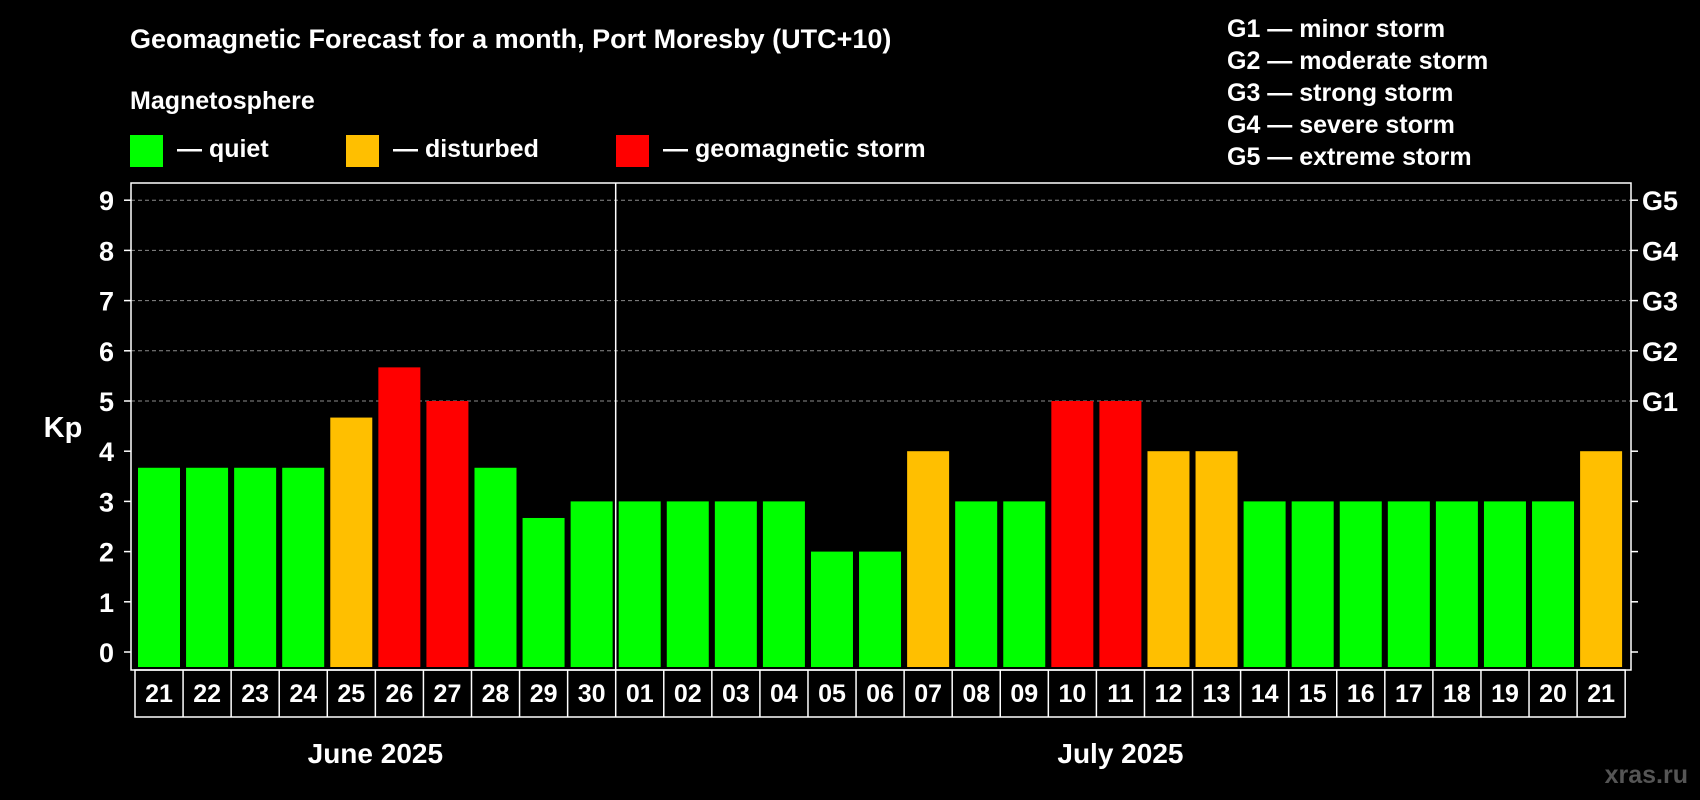 This screenshot has width=1700, height=800. What do you see at coordinates (1601, 694) in the screenshot?
I see `date-label-30: 21` at bounding box center [1601, 694].